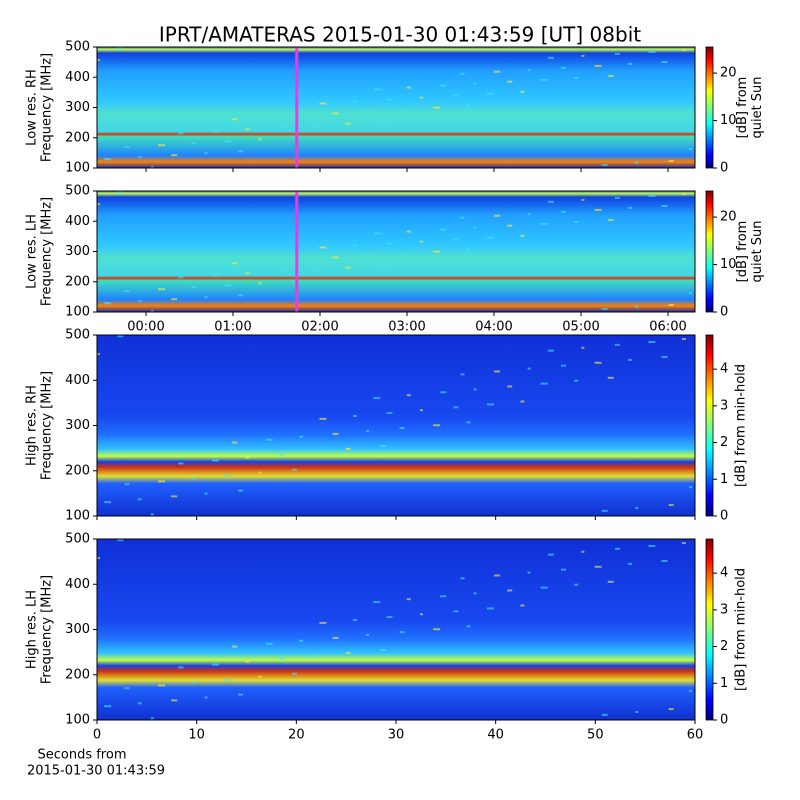 The height and width of the screenshot is (800, 800). Describe the element at coordinates (77, 539) in the screenshot. I see `y-tick-label: 500` at that location.